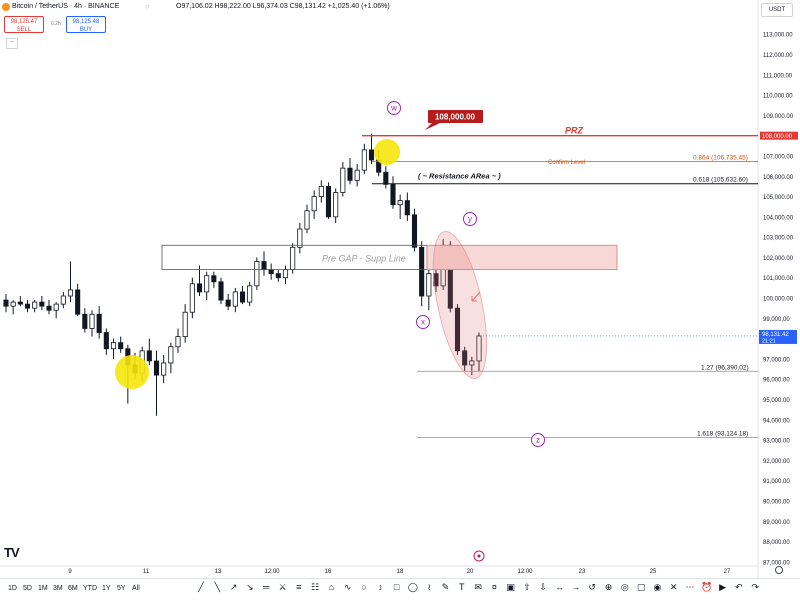 The image size is (800, 601). What do you see at coordinates (494, 587) in the screenshot?
I see `price-tool-icon: ¤` at bounding box center [494, 587].